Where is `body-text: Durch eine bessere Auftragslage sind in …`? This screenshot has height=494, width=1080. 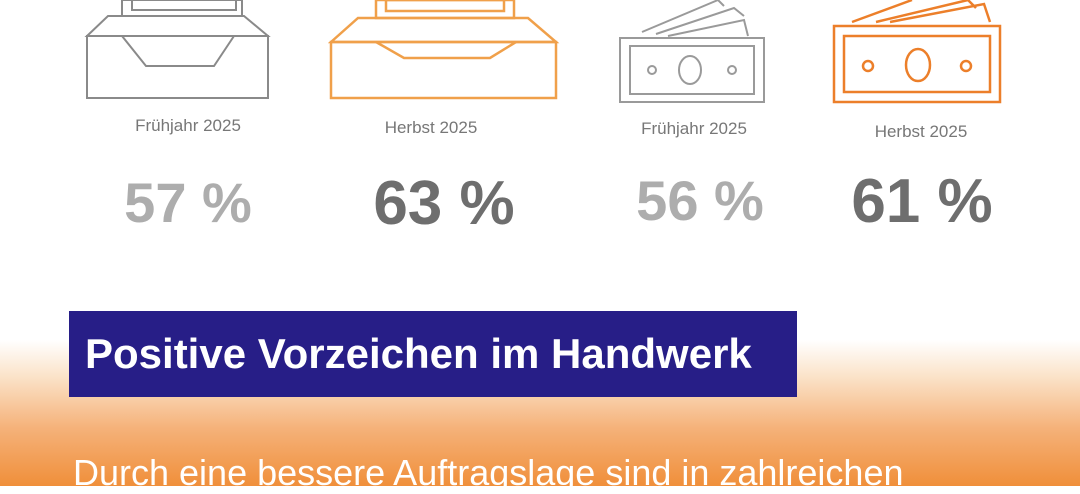
body-text: Durch eine bessere Auftragslage sind in … is located at coordinates (488, 472).